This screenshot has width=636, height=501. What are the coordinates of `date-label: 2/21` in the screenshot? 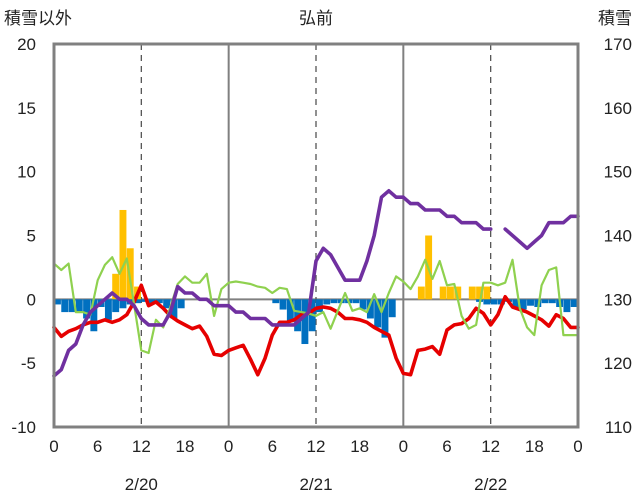 It's located at (315, 484).